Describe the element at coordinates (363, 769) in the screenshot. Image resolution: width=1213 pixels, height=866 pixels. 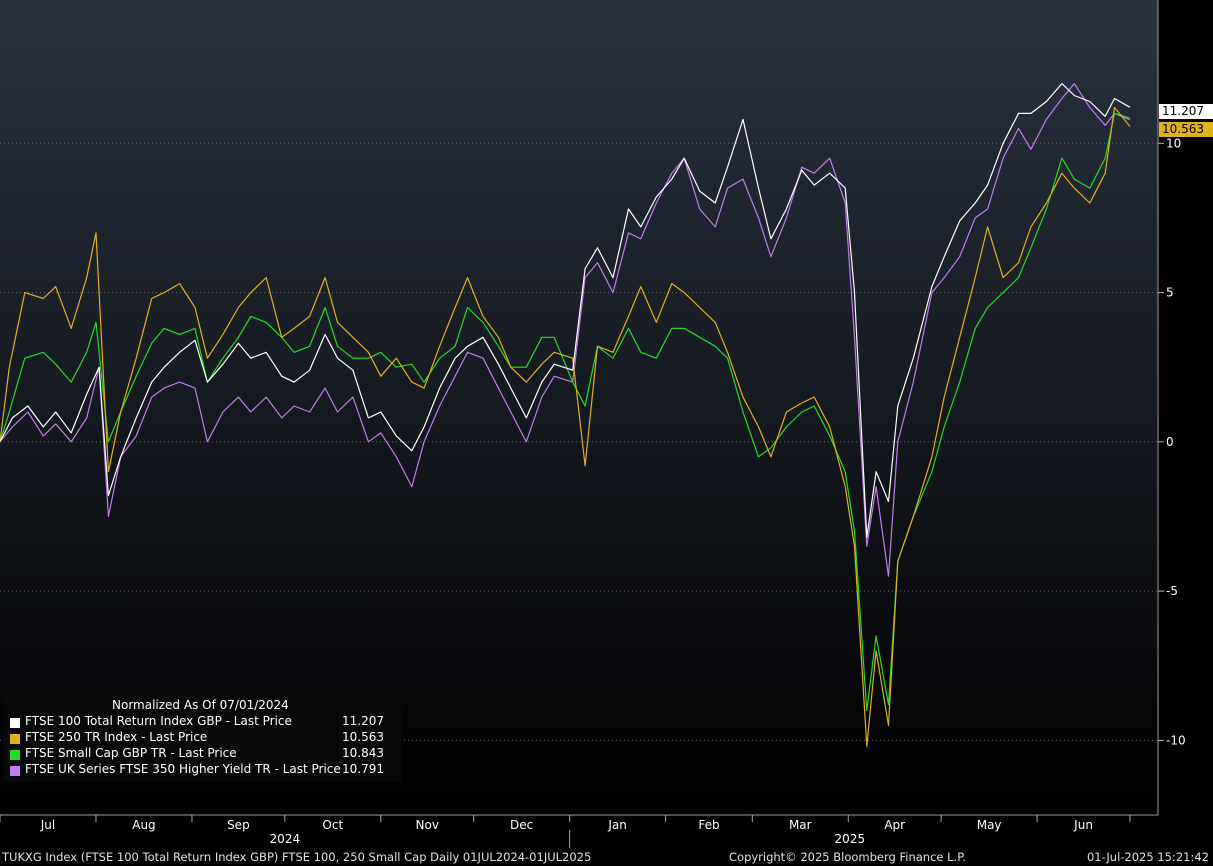
I see `legend-entry-value: 10.791` at that location.